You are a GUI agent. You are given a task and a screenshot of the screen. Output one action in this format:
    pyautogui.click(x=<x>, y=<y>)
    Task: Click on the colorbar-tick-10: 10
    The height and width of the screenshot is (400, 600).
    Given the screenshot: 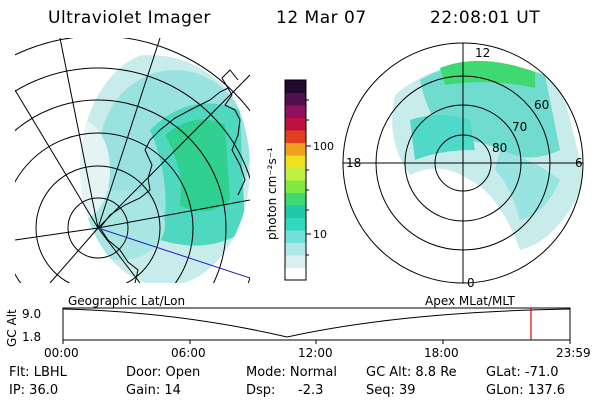 What is the action you would take?
    pyautogui.click(x=320, y=234)
    